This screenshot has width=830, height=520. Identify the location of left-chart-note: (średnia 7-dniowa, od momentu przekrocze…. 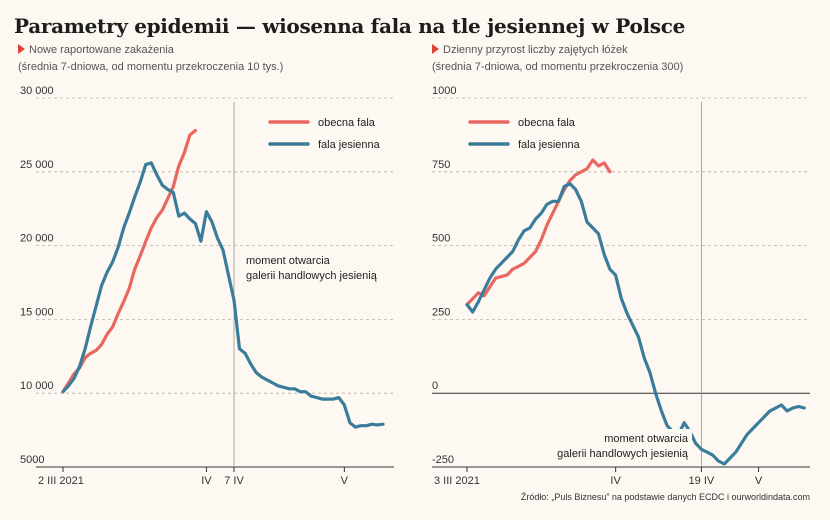
(151, 67).